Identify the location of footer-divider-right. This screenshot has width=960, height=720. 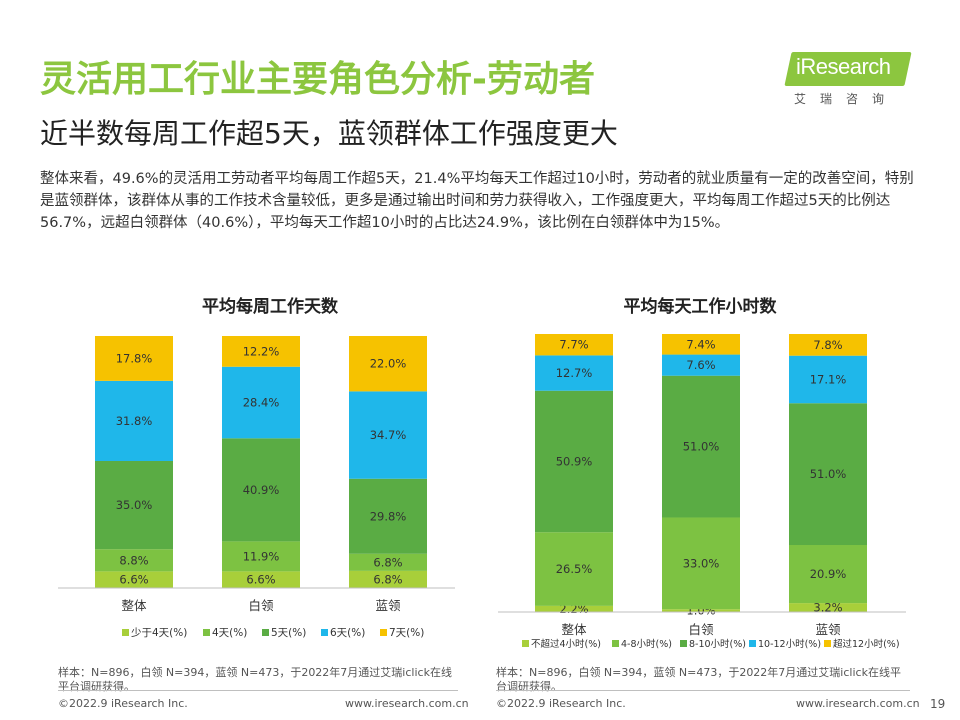
(703, 690).